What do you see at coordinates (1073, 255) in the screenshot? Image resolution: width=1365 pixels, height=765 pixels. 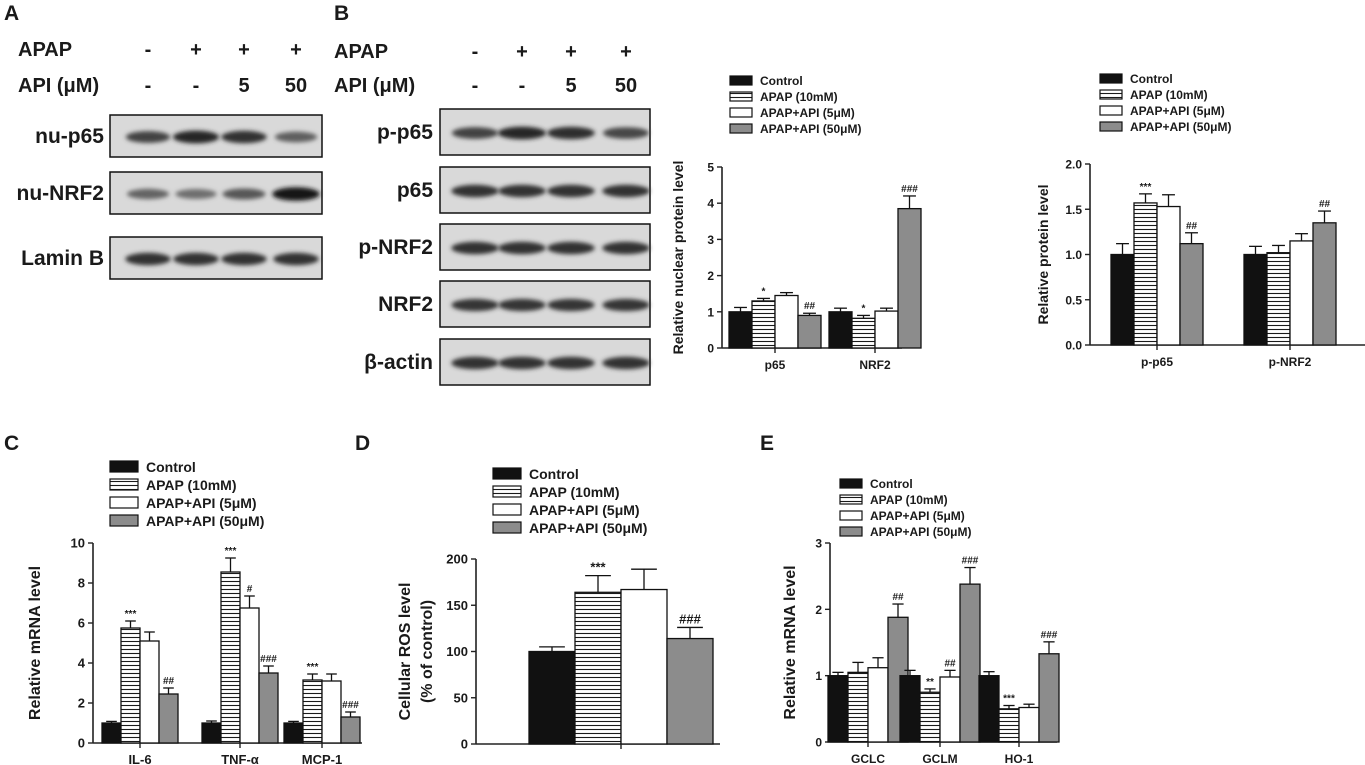 I see `y-tick-label: 1.0` at bounding box center [1073, 255].